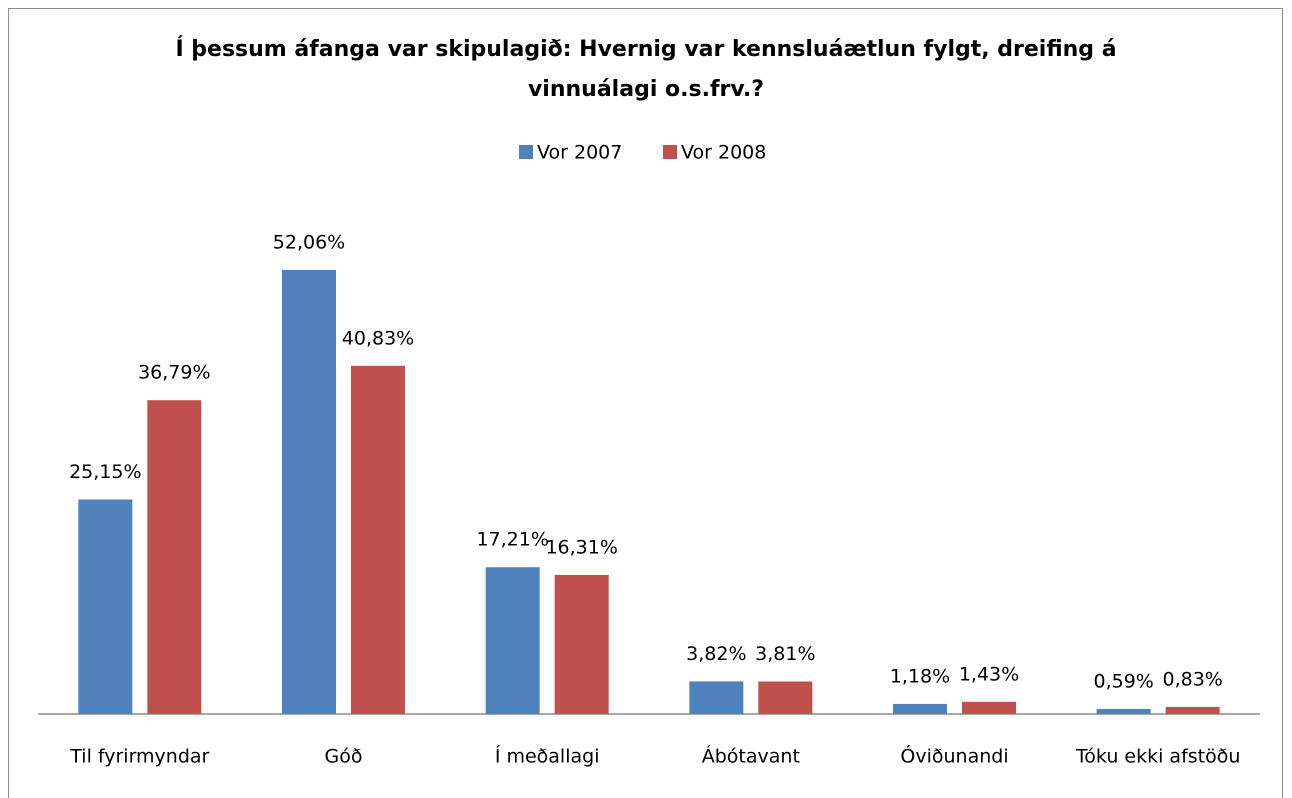 The height and width of the screenshot is (798, 1292). Describe the element at coordinates (716, 654) in the screenshot. I see `data-label: 3,82%` at that location.